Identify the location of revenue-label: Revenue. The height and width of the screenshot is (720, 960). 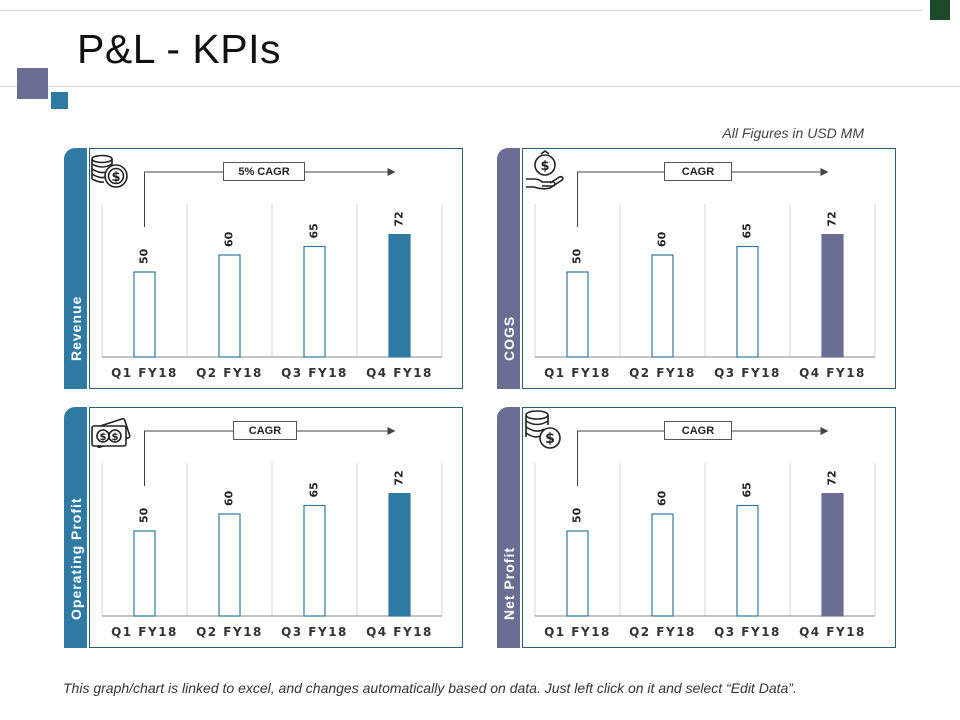
(76, 328).